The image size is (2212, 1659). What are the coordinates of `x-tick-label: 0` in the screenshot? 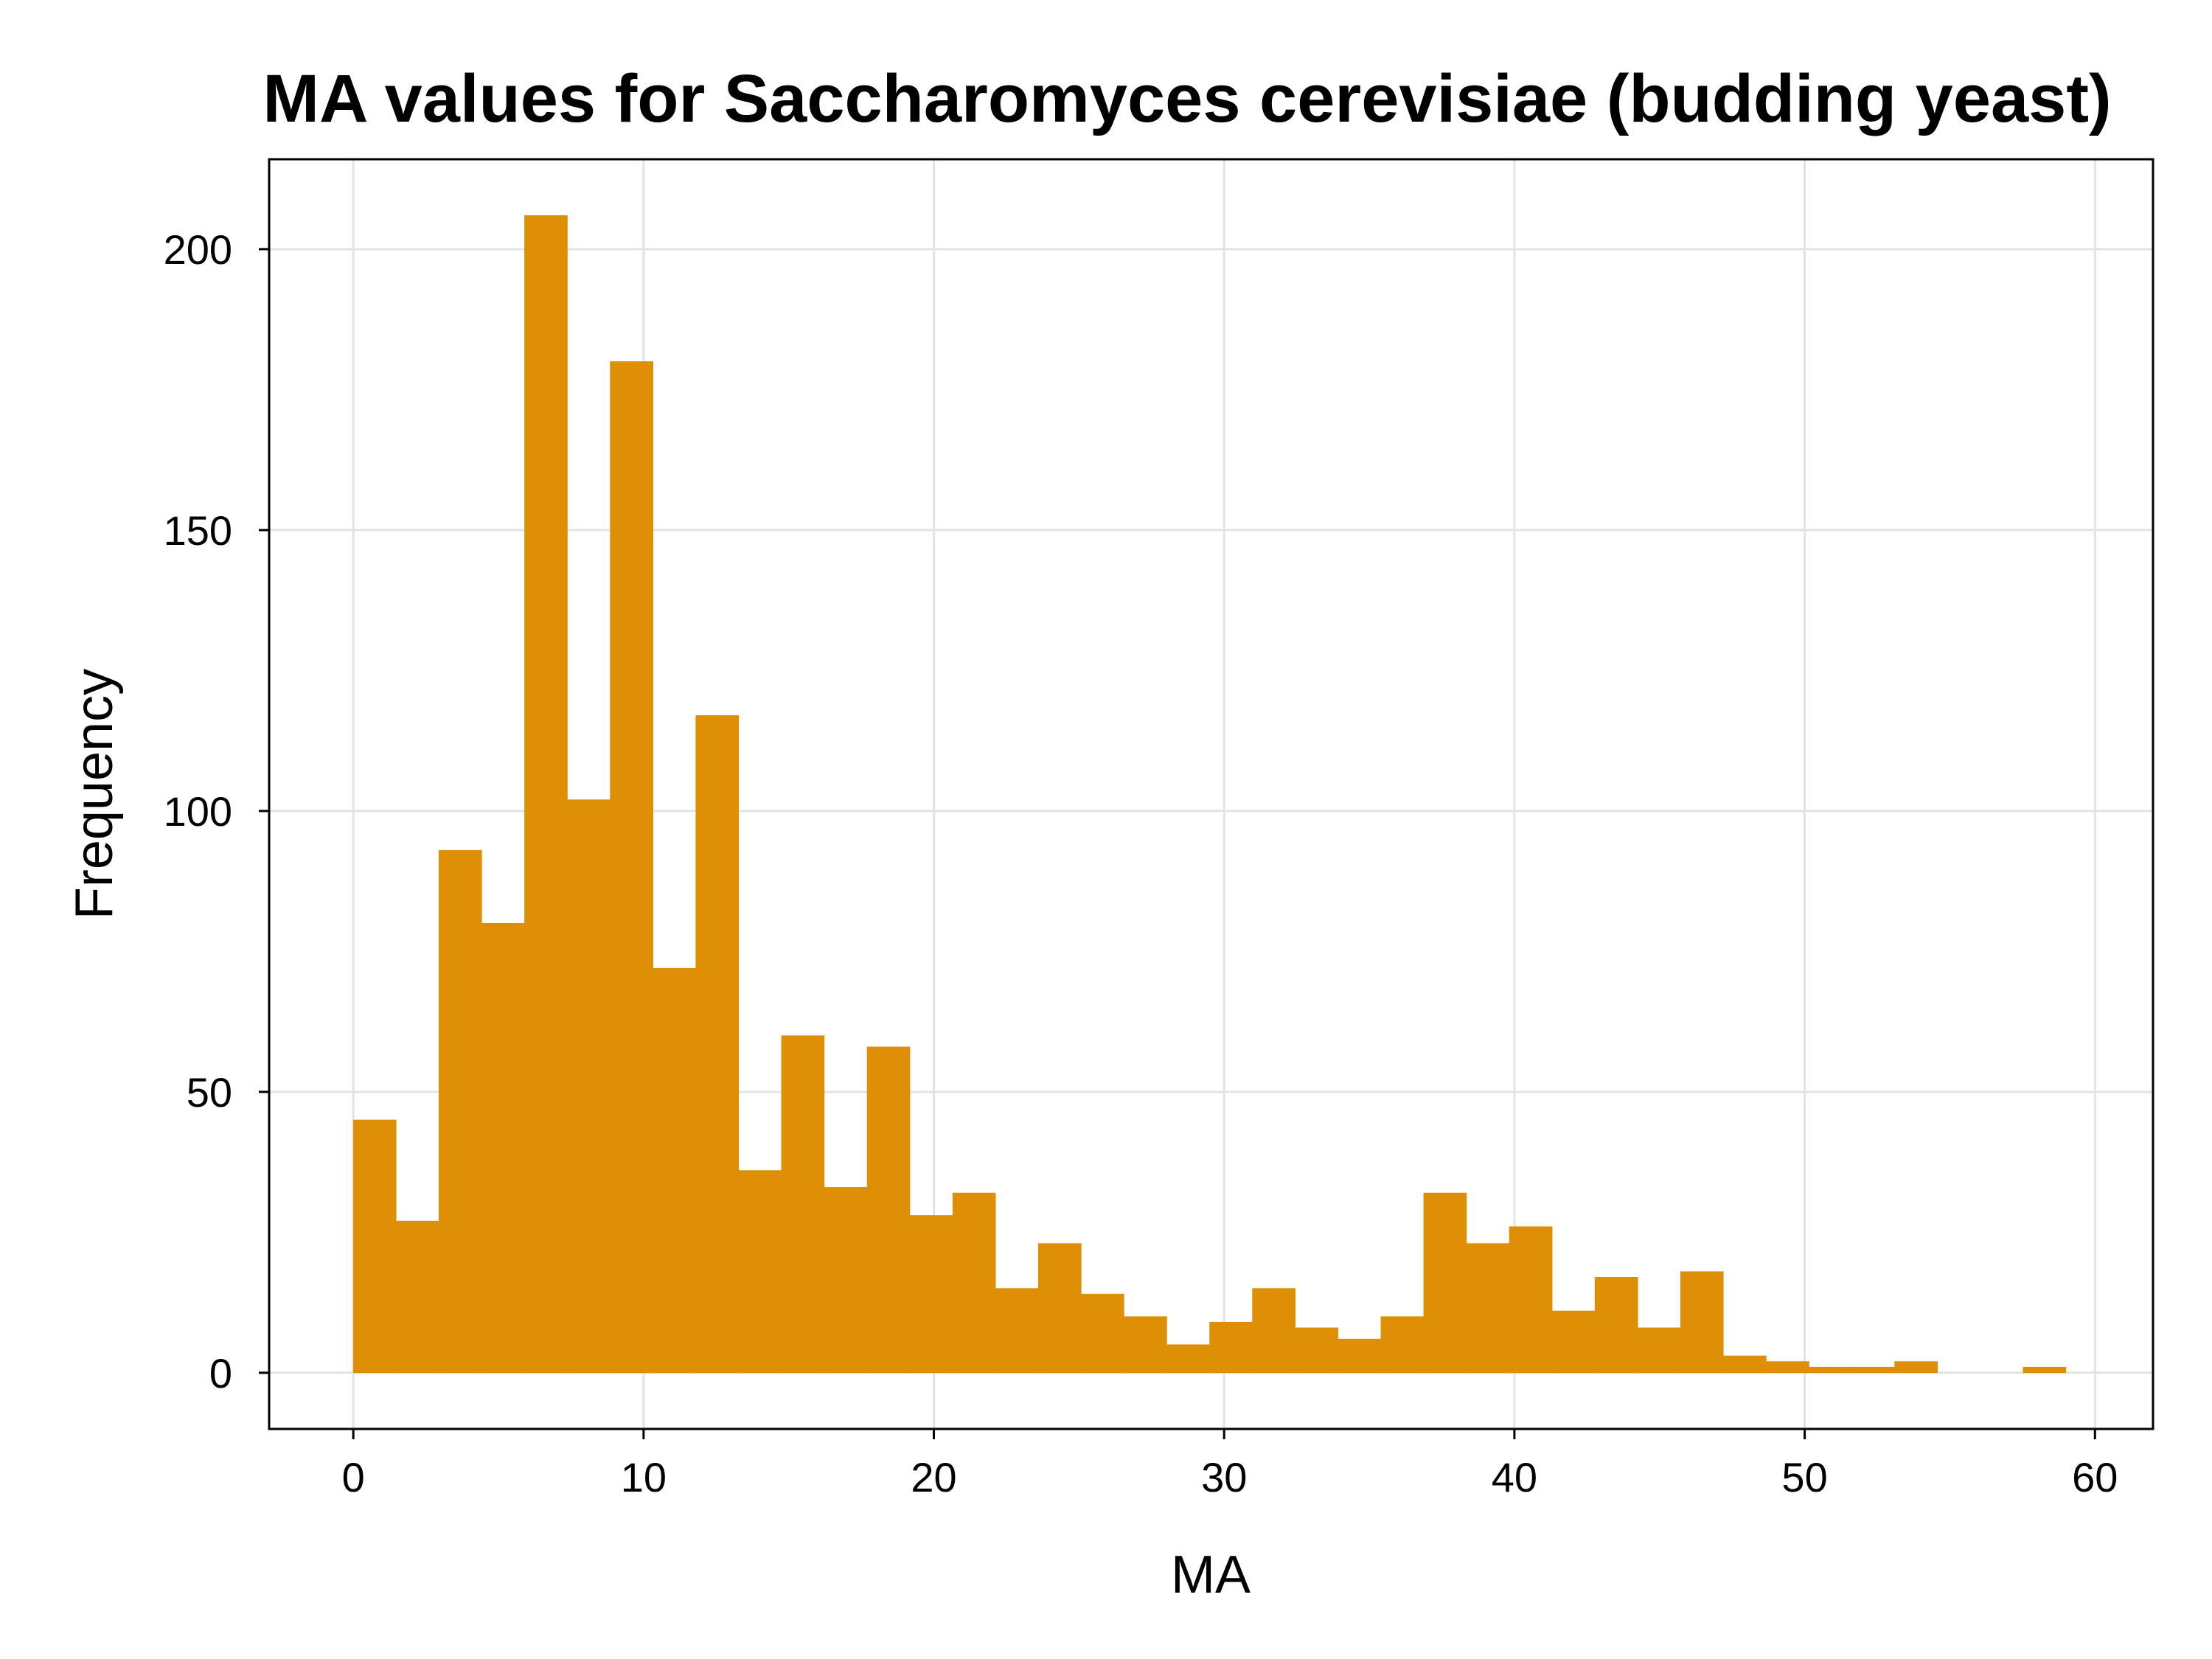 It's located at (353, 1477).